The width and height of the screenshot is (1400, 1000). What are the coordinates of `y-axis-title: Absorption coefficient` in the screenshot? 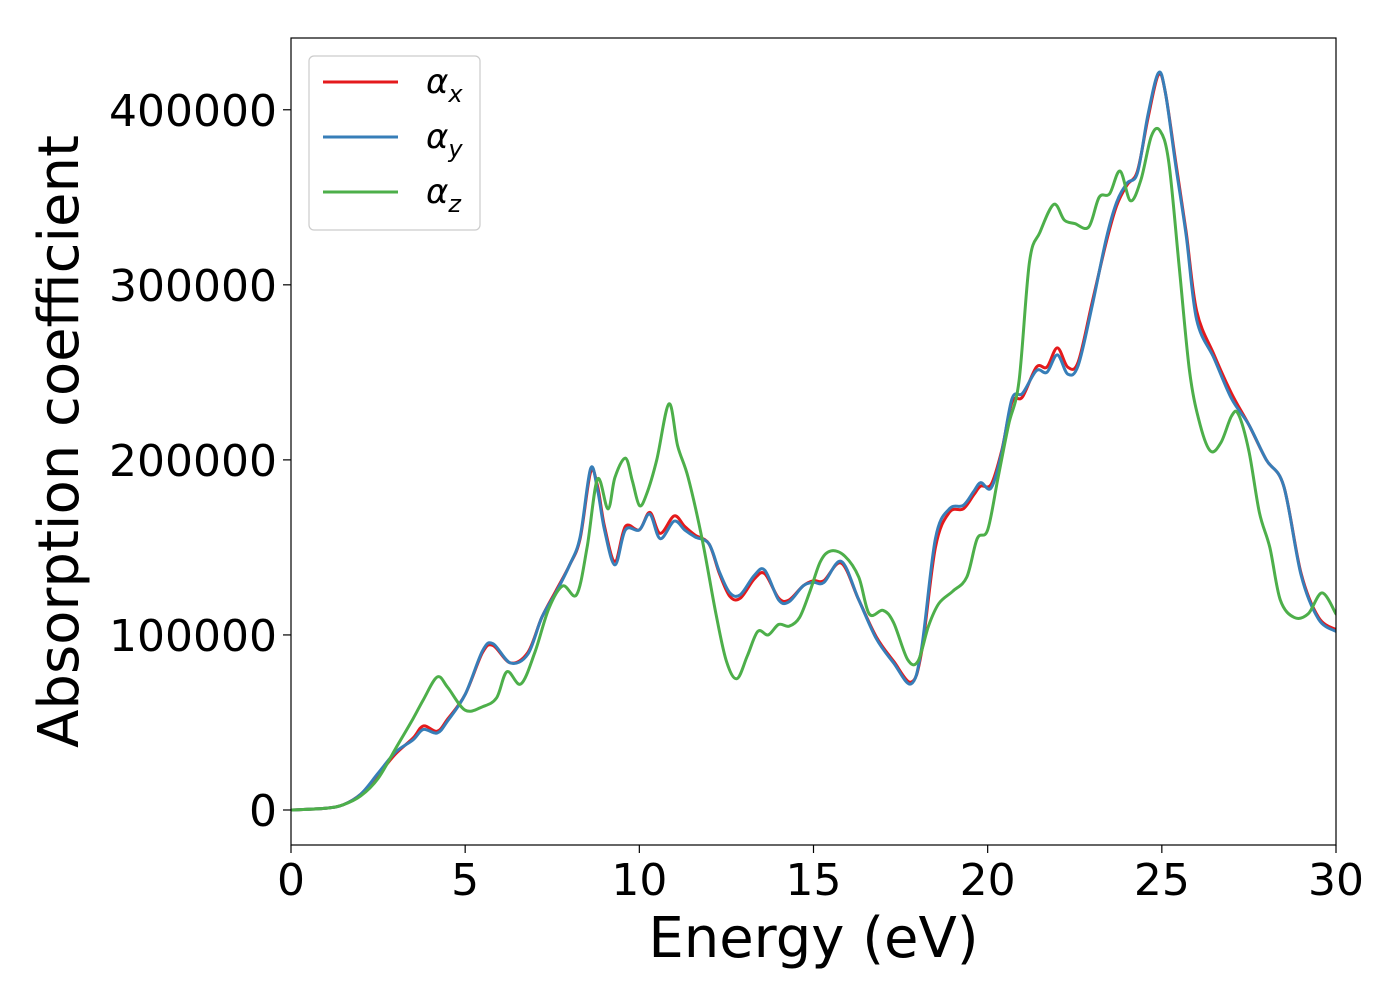 It's located at (59, 441).